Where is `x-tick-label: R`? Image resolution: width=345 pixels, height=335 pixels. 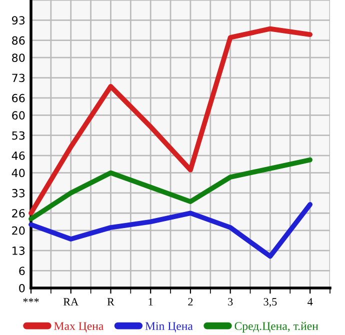 x-tick-label: R is located at coordinates (110, 302).